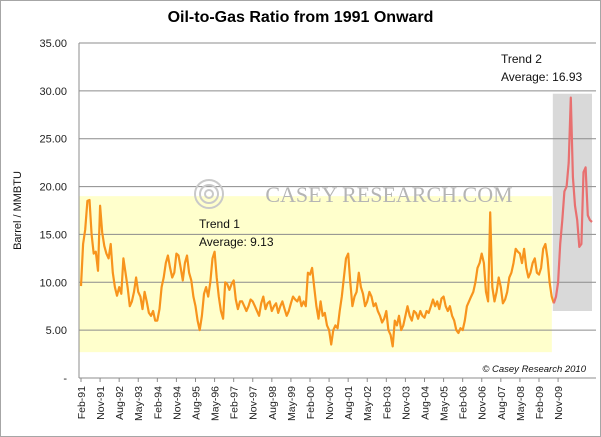 Image resolution: width=601 pixels, height=437 pixels. I want to click on x-tick-label: Feb-00, so click(311, 402).